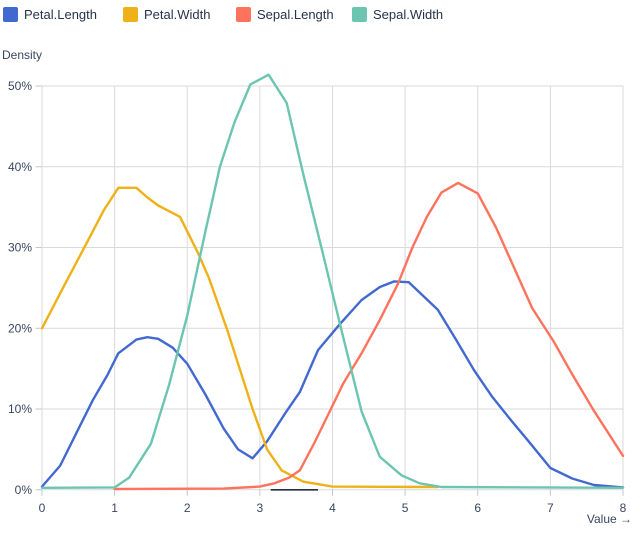 Image resolution: width=640 pixels, height=546 pixels. I want to click on x-tick-label: 2, so click(187, 508).